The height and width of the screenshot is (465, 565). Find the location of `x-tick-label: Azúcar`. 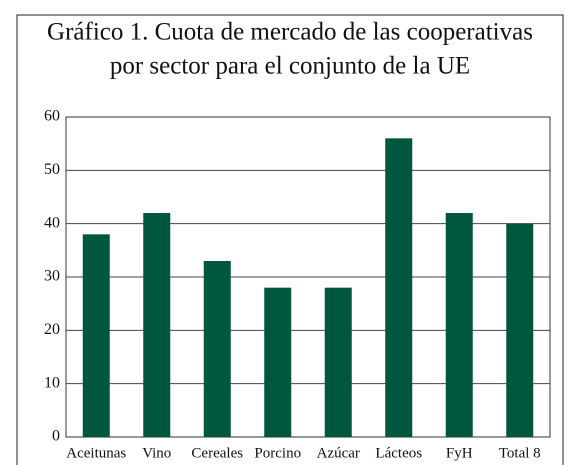

x-tick-label: Azúcar is located at coordinates (338, 453).